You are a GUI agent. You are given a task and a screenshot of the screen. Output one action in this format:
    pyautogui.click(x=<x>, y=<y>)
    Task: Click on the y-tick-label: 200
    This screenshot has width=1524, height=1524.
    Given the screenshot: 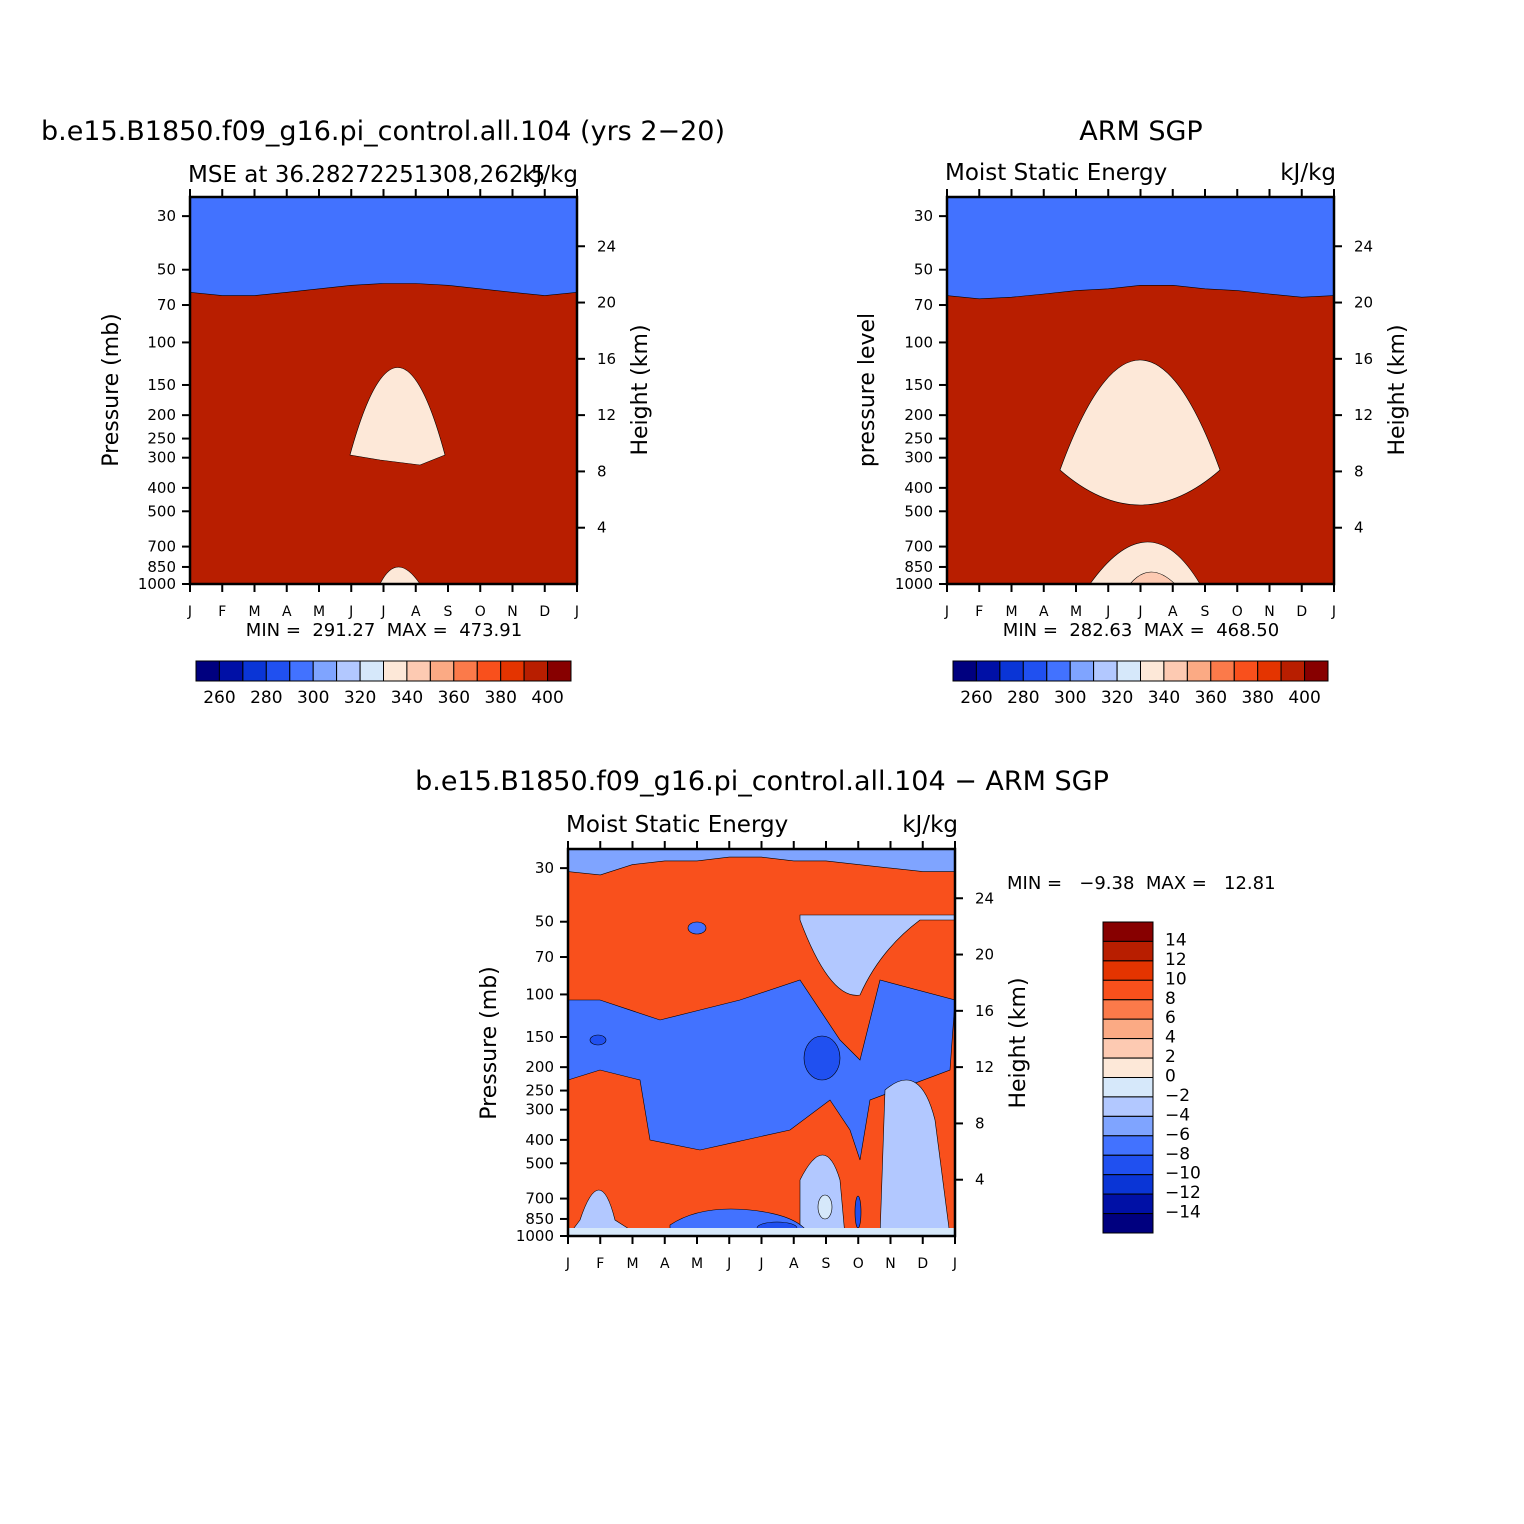 What is the action you would take?
    pyautogui.click(x=918, y=415)
    